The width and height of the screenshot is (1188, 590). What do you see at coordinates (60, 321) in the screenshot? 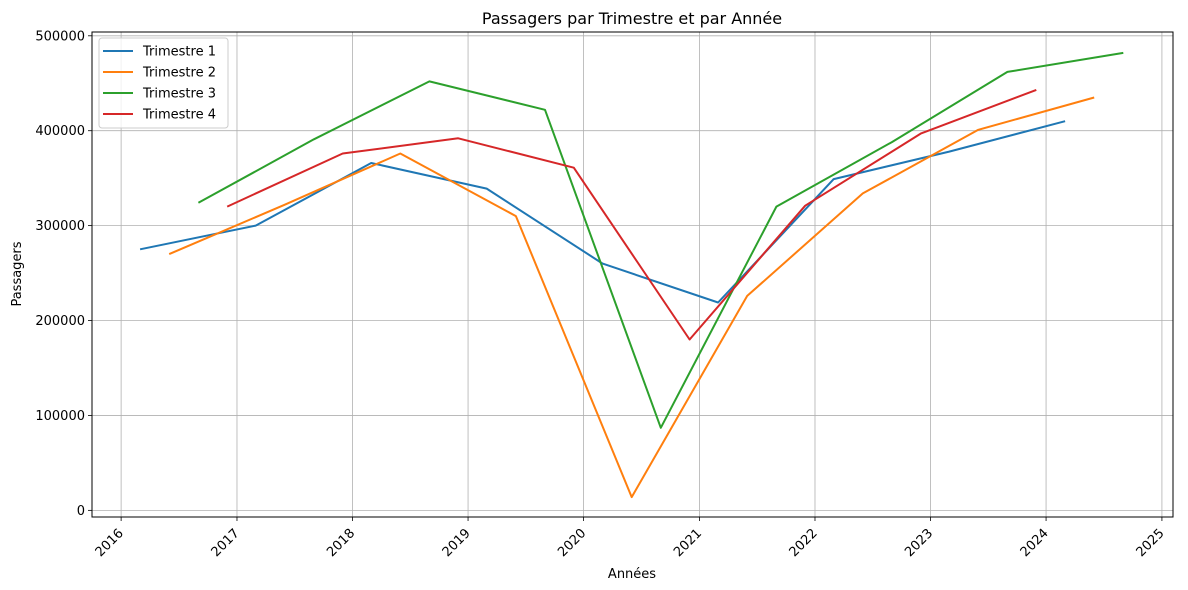
I see `y-tick-label: 200000` at bounding box center [60, 321].